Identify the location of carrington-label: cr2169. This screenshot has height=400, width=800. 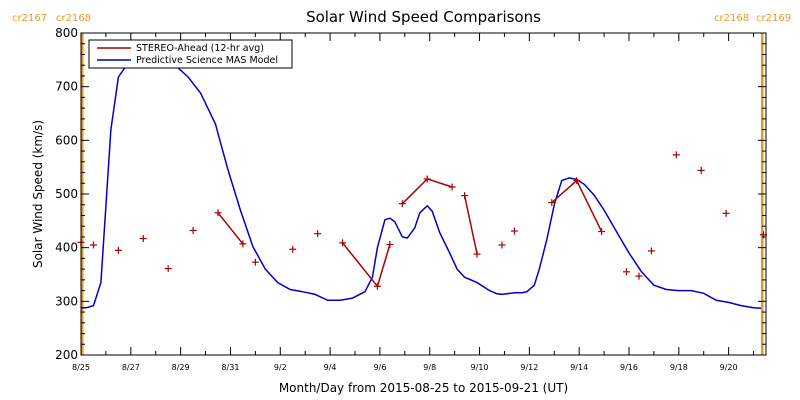
(773, 18).